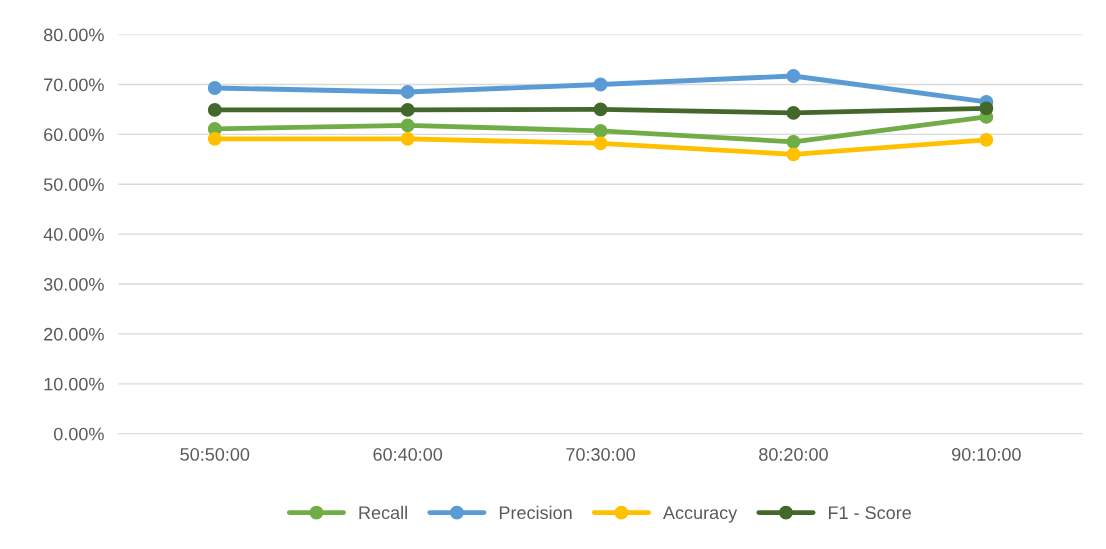 The width and height of the screenshot is (1106, 549). Describe the element at coordinates (74, 334) in the screenshot. I see `y-tick-label: 20.00%` at that location.